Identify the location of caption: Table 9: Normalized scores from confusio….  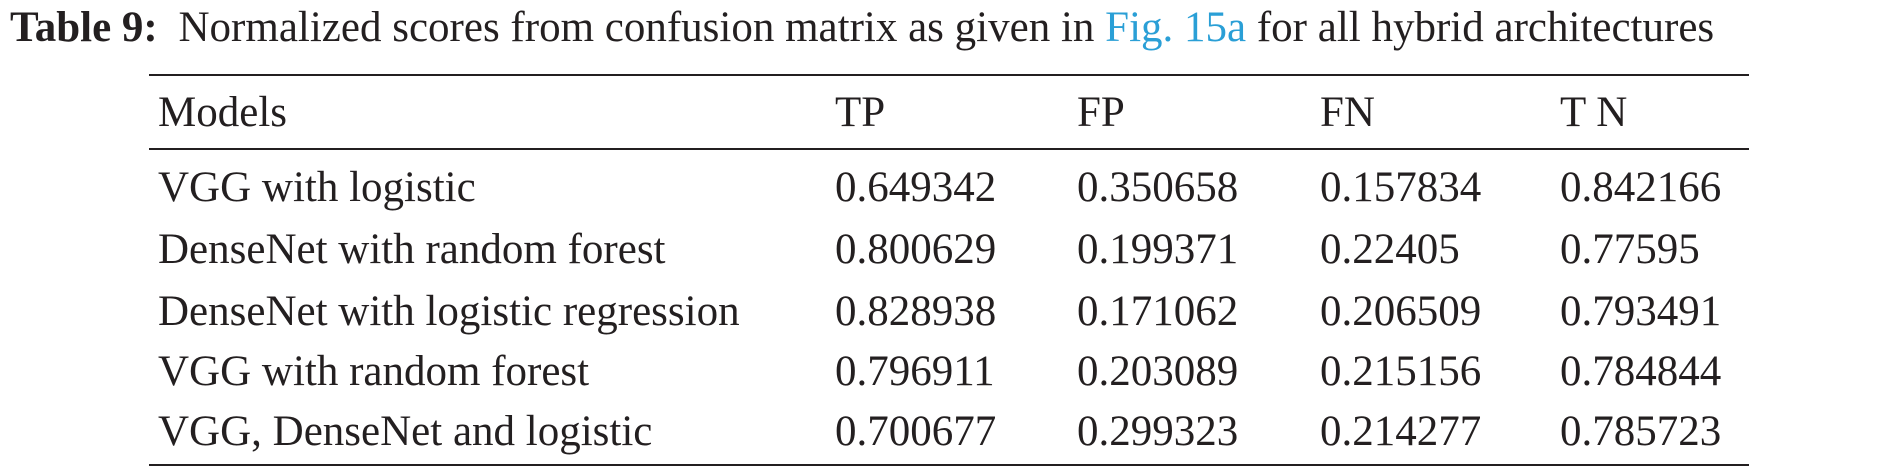
(862, 28).